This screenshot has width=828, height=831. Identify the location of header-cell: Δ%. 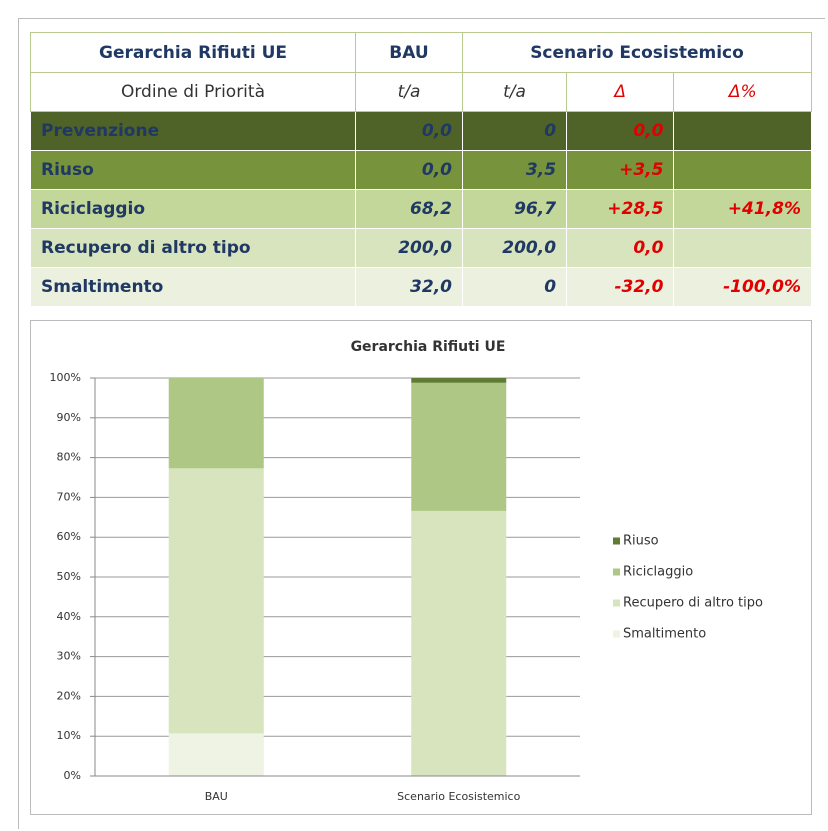
(742, 92).